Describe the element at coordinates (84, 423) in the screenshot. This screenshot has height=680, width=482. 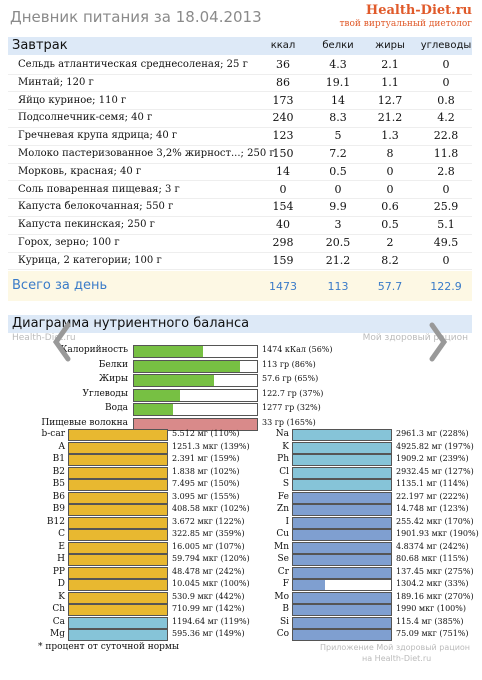
I see `bar-name: Пищевые волокна` at that location.